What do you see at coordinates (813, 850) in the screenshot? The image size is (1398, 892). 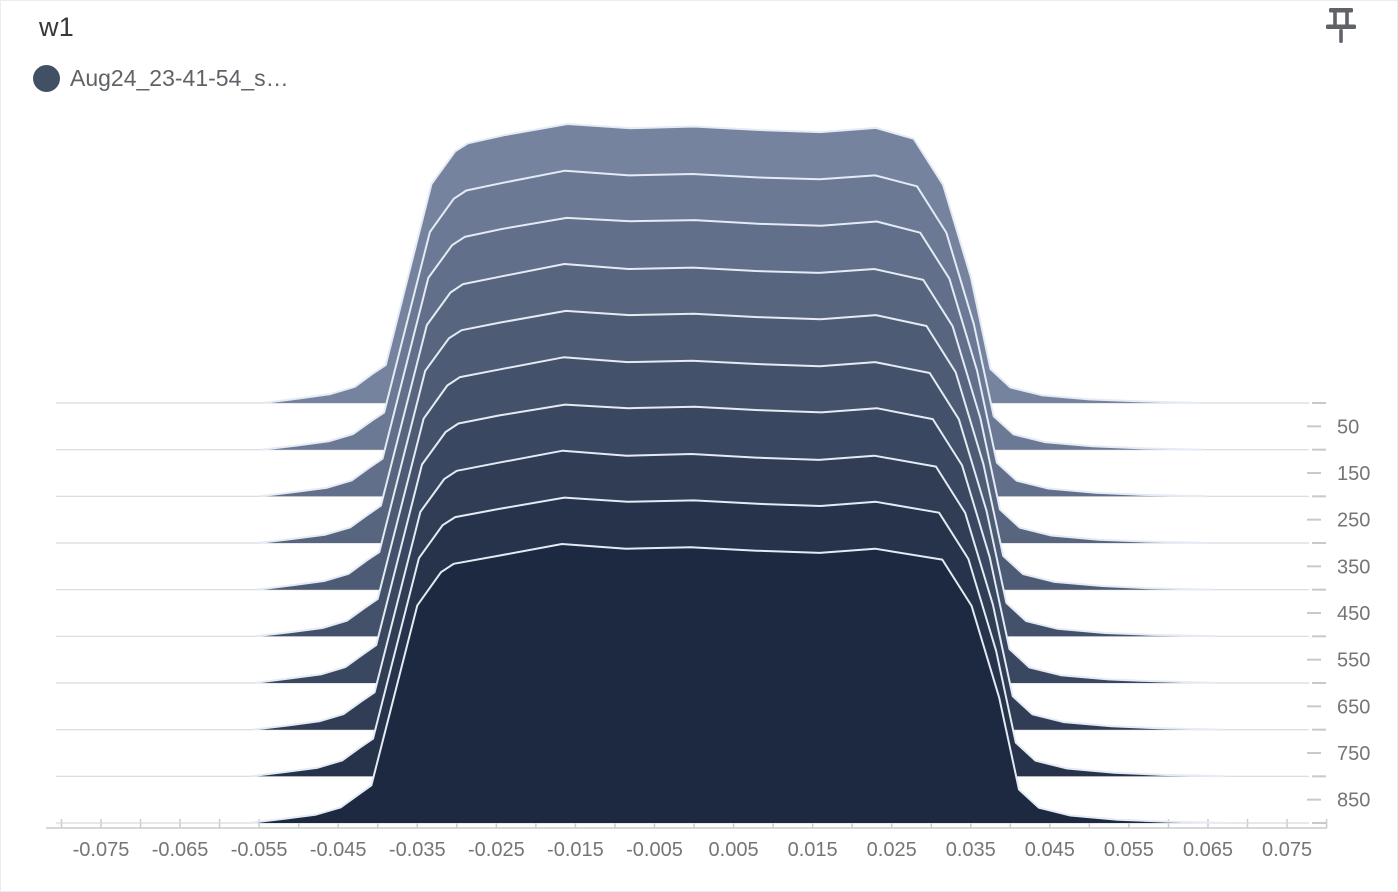 I see `svg-text: 0.015` at bounding box center [813, 850].